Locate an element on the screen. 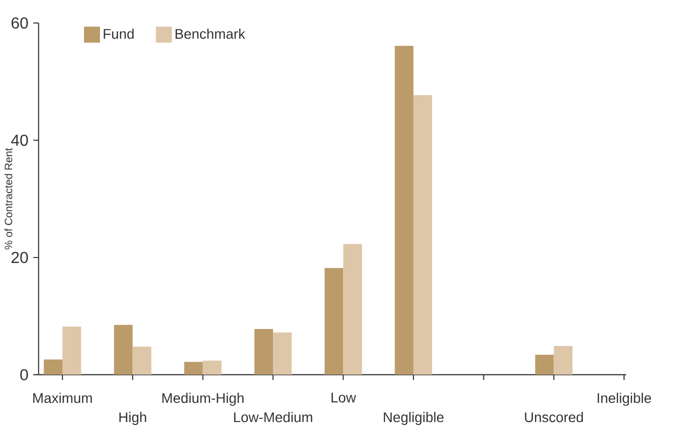 The width and height of the screenshot is (686, 439). x-tick-label: Negligible is located at coordinates (414, 419).